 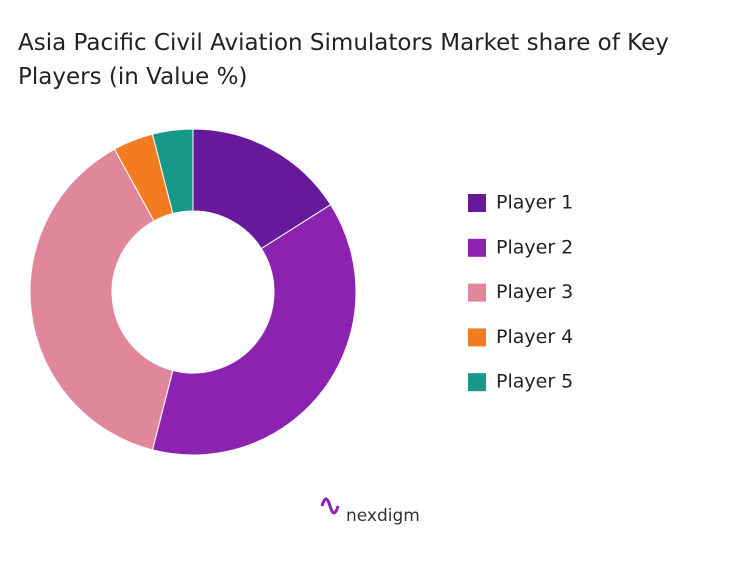 I want to click on logo-icon, so click(x=330, y=506).